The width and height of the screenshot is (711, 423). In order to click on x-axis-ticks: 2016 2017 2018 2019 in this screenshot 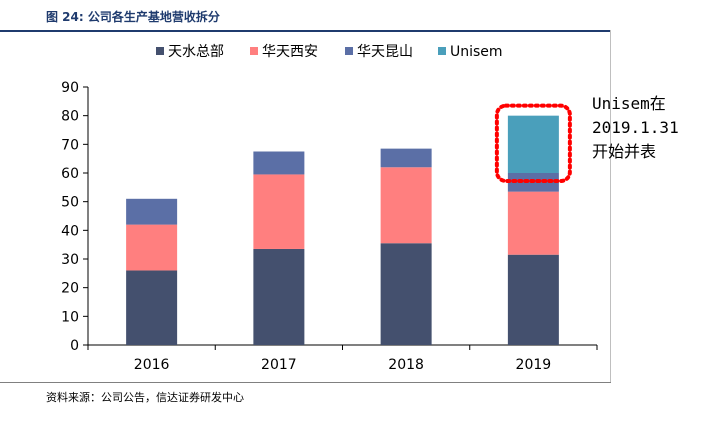, I will do `click(342, 365)`.